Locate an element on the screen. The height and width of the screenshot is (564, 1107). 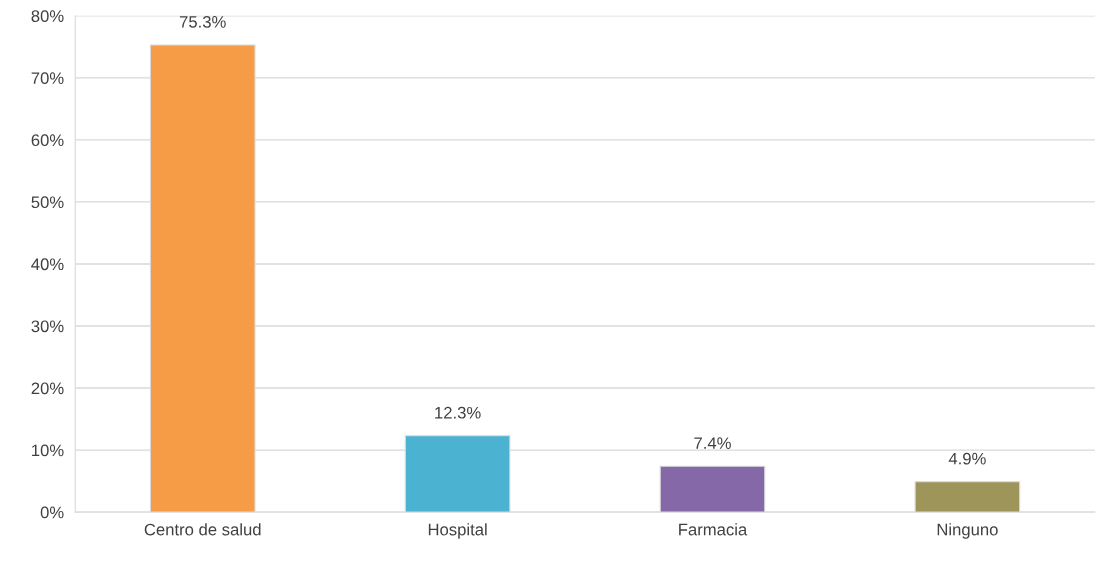
y-tick-label: 40% is located at coordinates (47, 264).